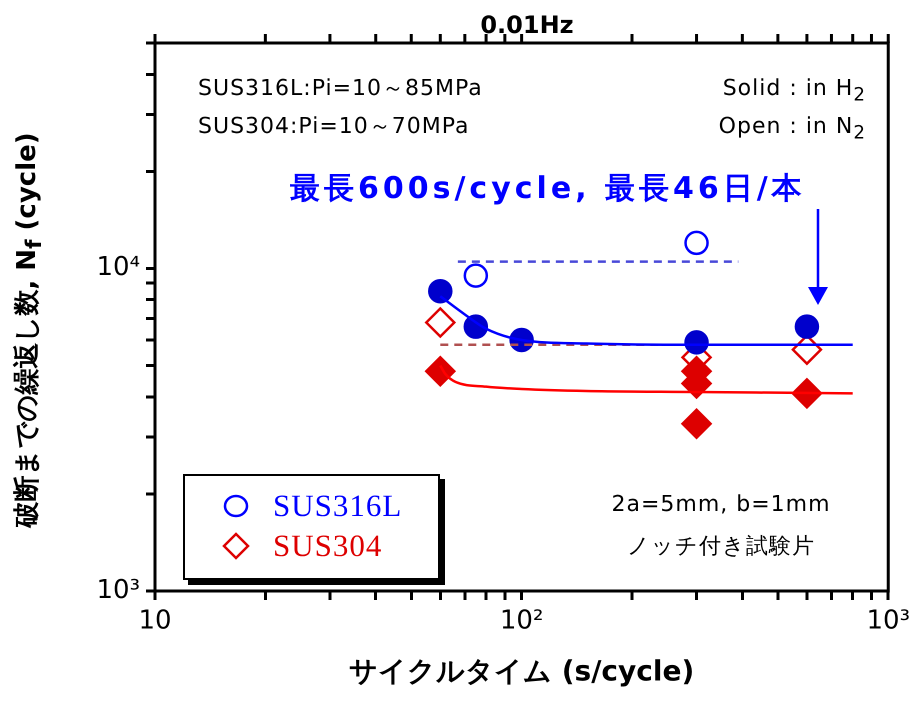 The width and height of the screenshot is (924, 702). I want to click on legend-label: SUS304, so click(327, 546).